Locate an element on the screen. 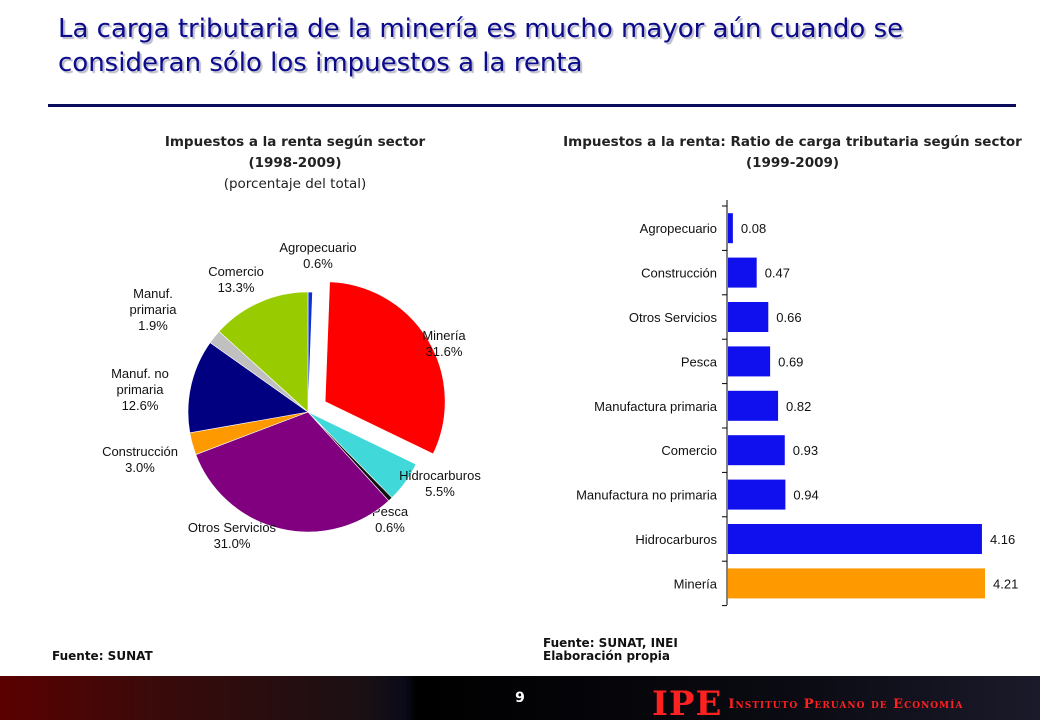  pie-slice-comercio is located at coordinates (263, 352).